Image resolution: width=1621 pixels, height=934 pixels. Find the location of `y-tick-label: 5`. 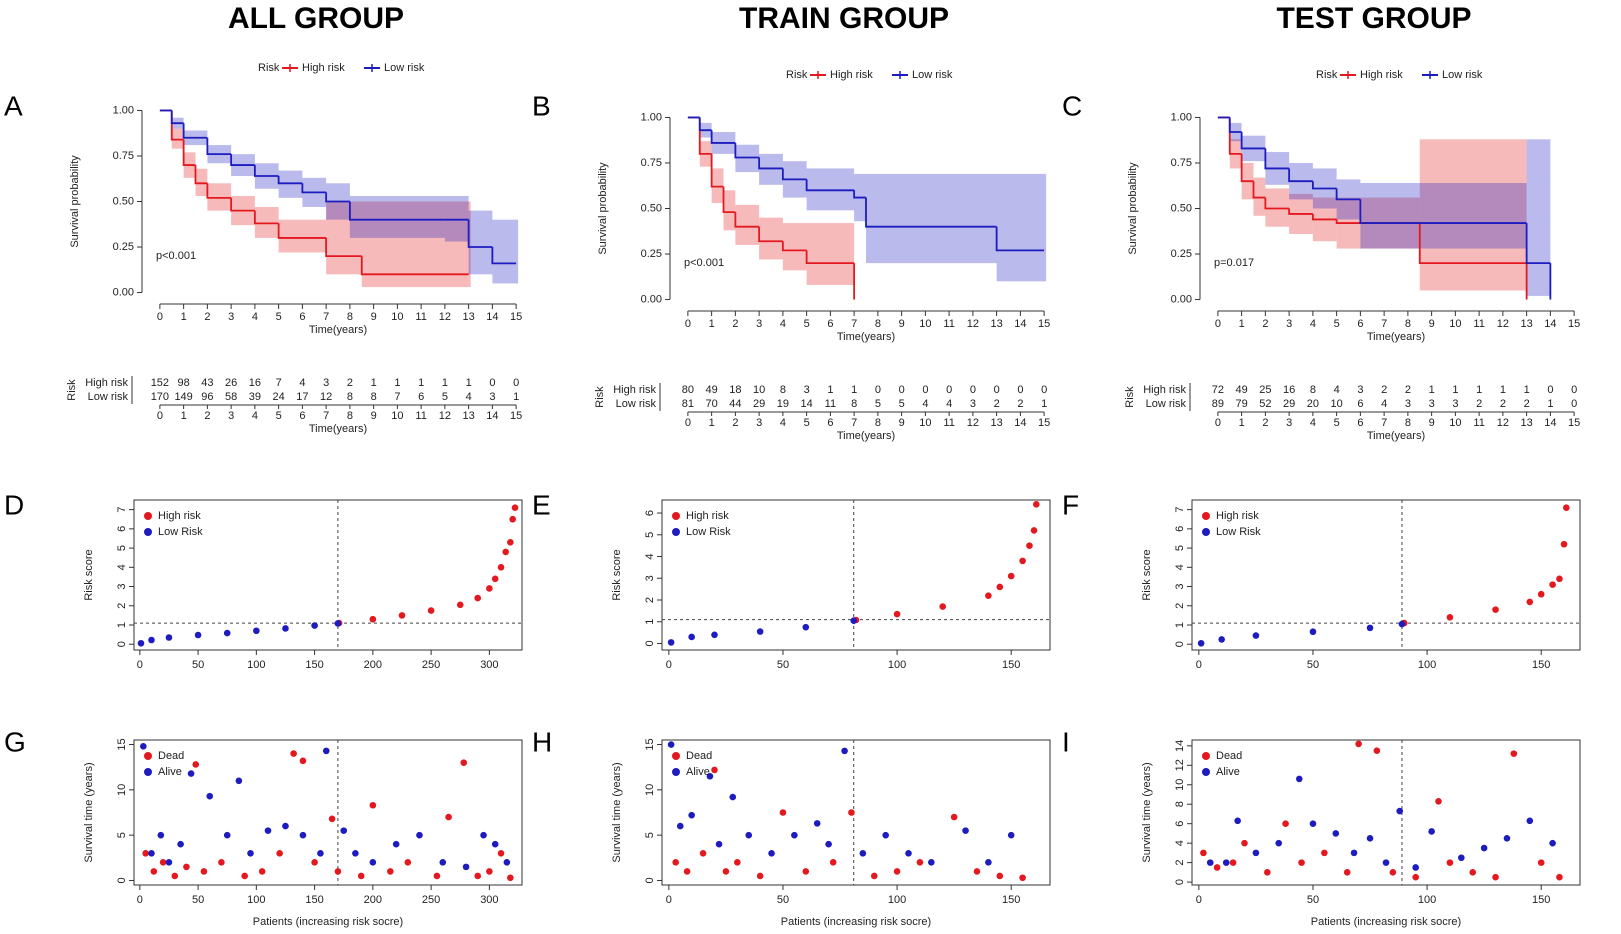

y-tick-label: 5 is located at coordinates (650, 835).